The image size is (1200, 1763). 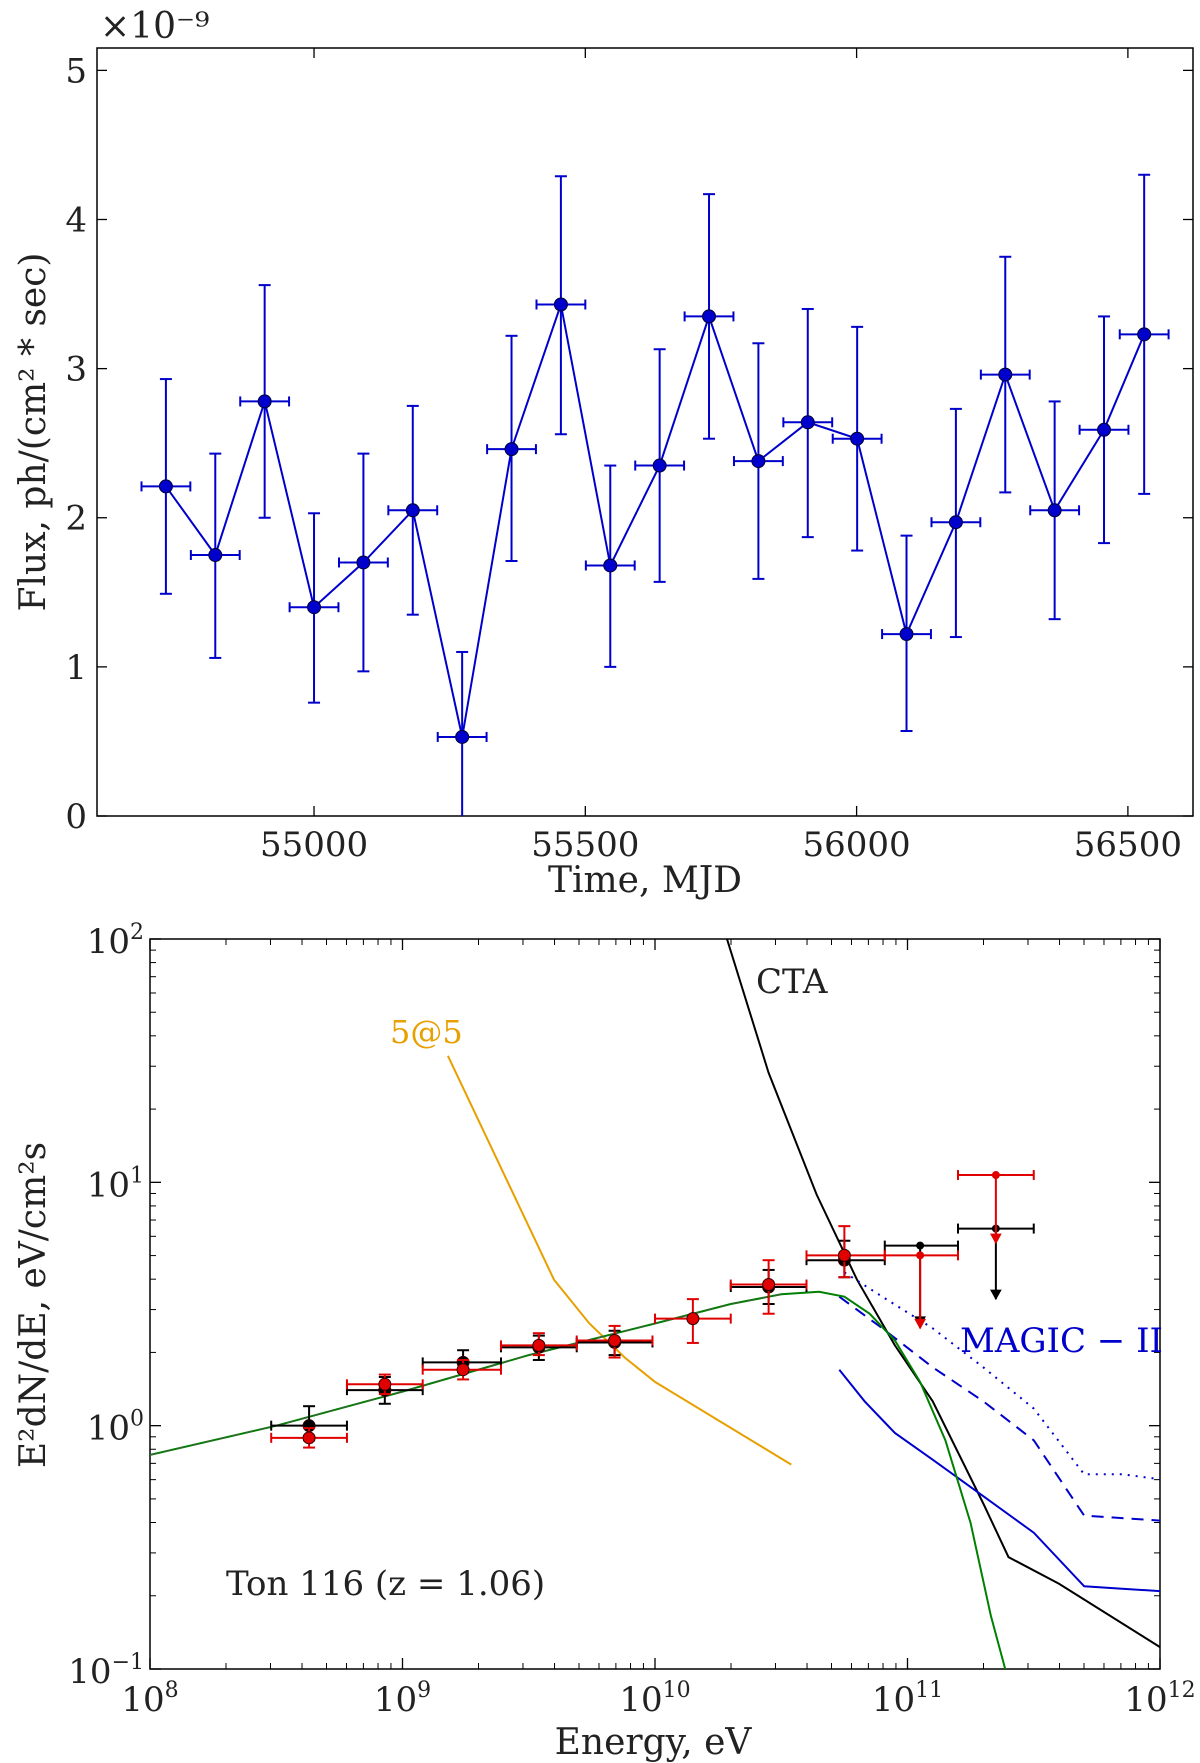 I want to click on x-tick-label: 10¹¹, so click(x=907, y=1699).